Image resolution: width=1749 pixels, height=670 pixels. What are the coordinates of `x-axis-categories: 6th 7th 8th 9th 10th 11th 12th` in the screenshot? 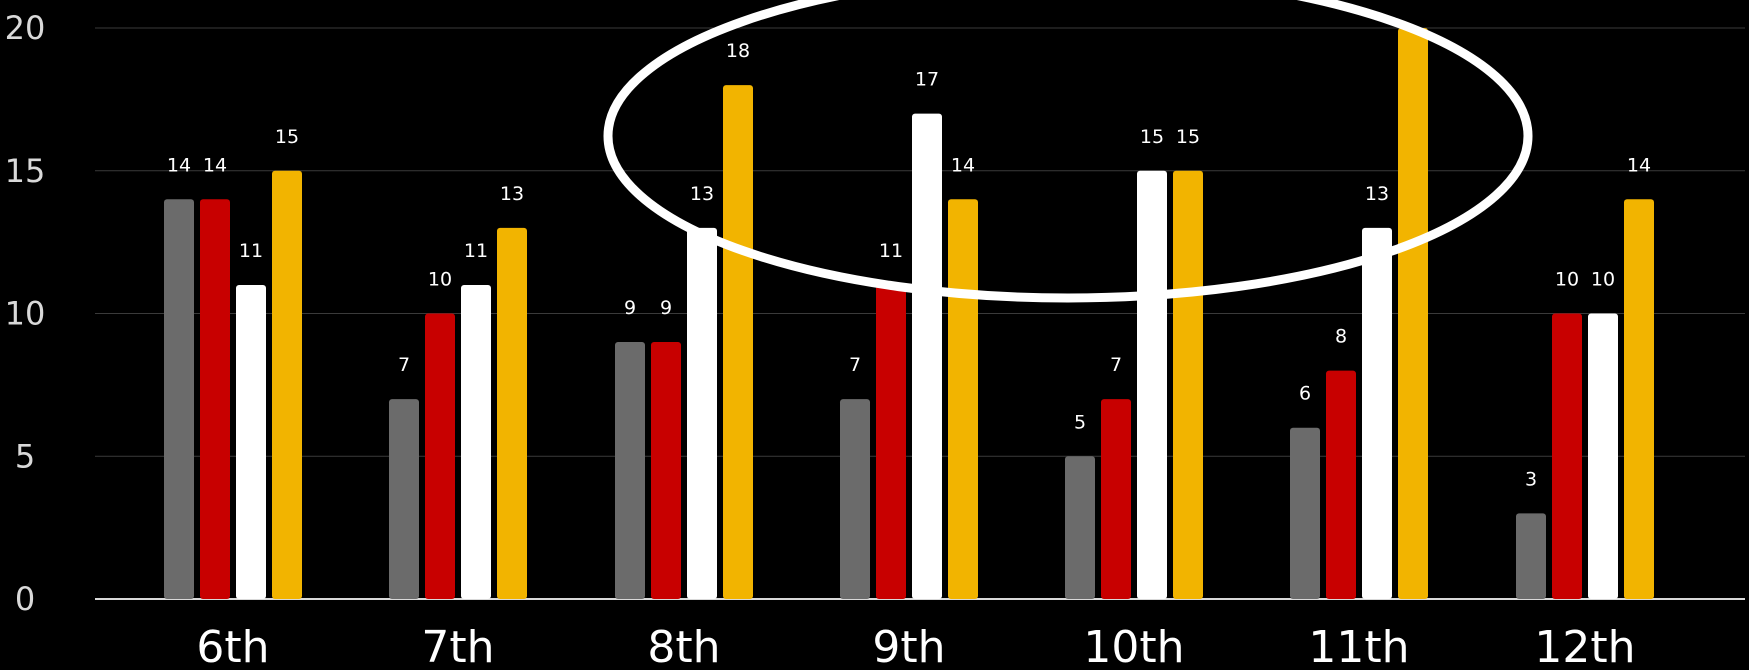 It's located at (915, 646).